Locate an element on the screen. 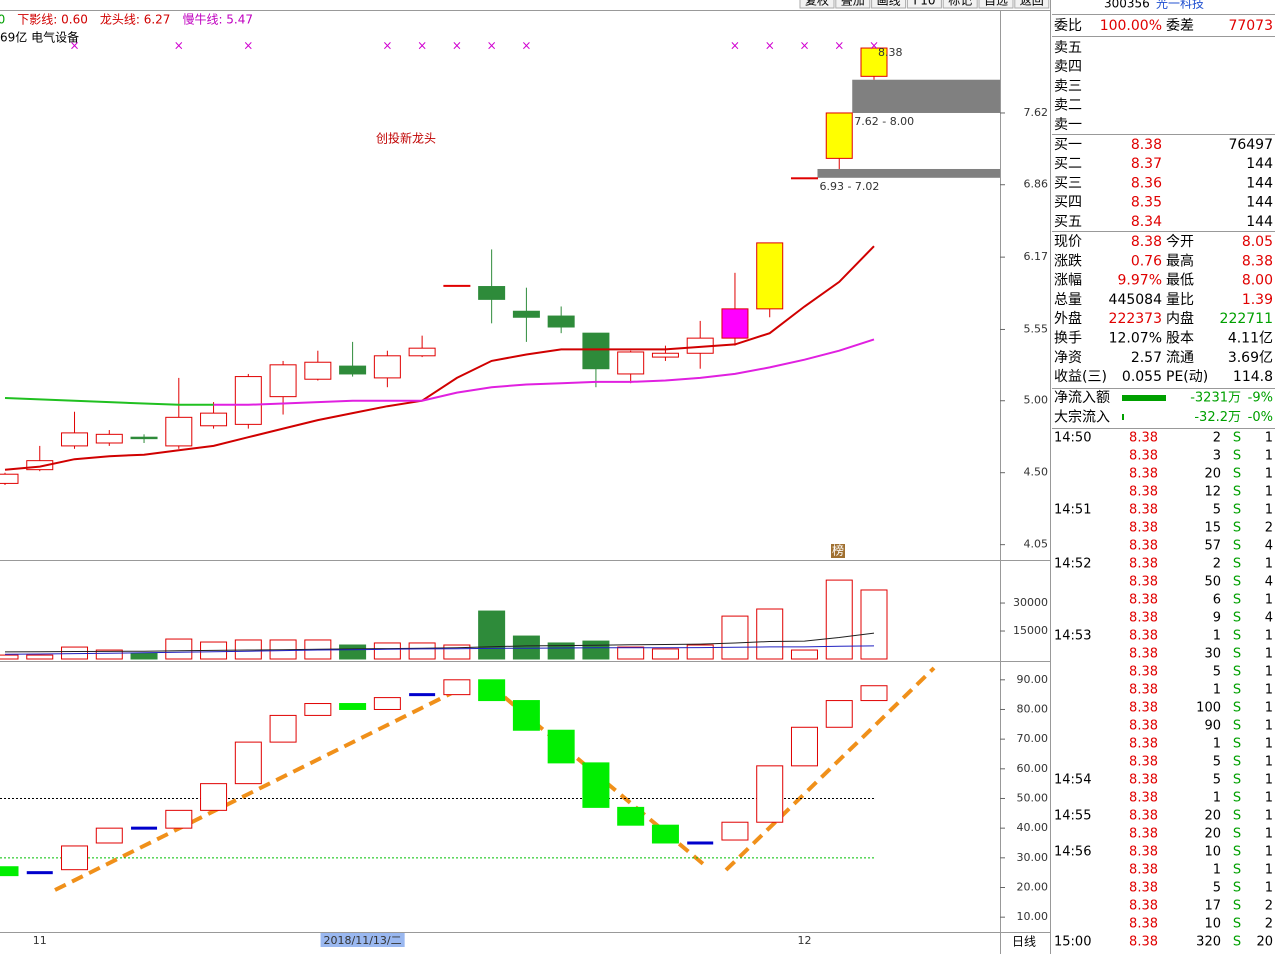  quote-cell: 10 is located at coordinates (1212, 924).